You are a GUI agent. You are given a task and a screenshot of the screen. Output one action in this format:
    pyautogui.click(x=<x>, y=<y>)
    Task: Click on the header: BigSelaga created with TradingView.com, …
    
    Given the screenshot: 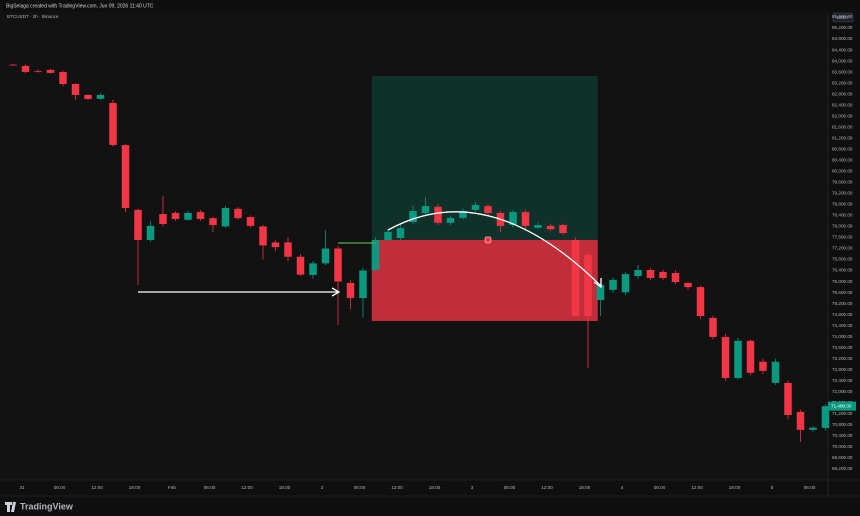 What is the action you would take?
    pyautogui.click(x=80, y=6)
    